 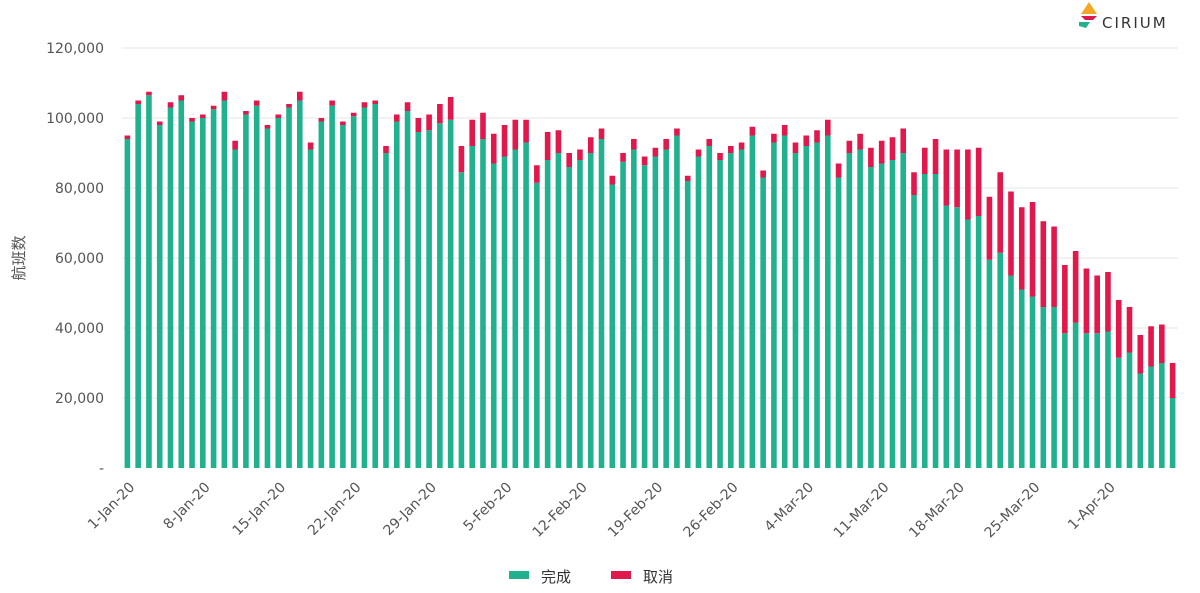 What do you see at coordinates (1088, 15) in the screenshot?
I see `cirium-logo-icon` at bounding box center [1088, 15].